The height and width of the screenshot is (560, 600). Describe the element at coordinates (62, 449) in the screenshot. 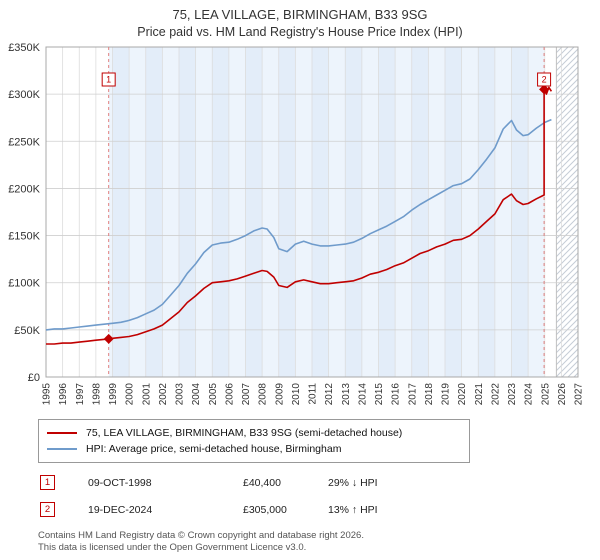

I see `blue-line-swatch` at that location.